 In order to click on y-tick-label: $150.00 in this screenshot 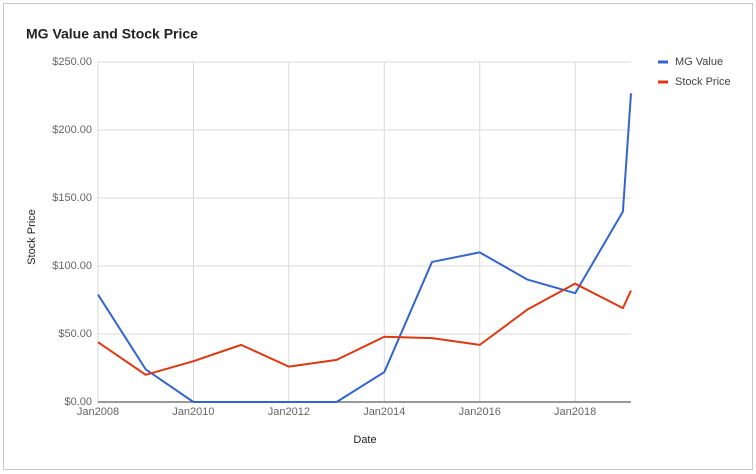, I will do `click(72, 198)`.